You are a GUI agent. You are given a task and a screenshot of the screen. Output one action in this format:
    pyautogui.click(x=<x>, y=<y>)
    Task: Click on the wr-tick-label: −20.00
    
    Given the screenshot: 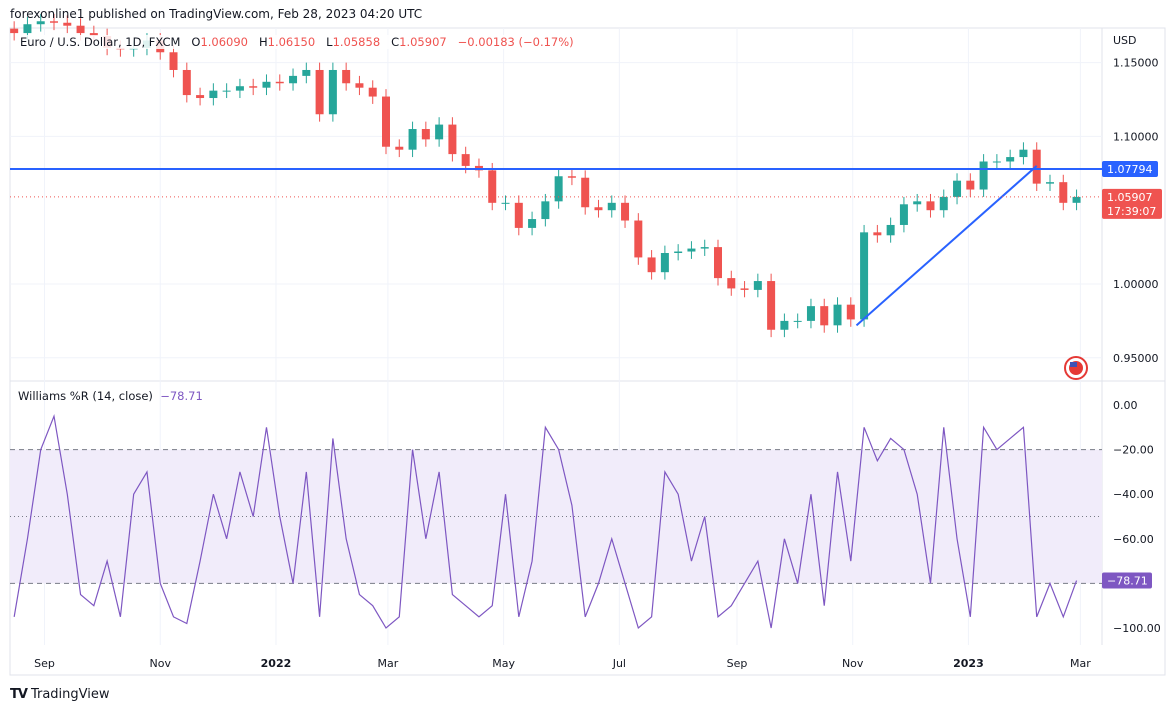 What is the action you would take?
    pyautogui.click(x=1133, y=450)
    